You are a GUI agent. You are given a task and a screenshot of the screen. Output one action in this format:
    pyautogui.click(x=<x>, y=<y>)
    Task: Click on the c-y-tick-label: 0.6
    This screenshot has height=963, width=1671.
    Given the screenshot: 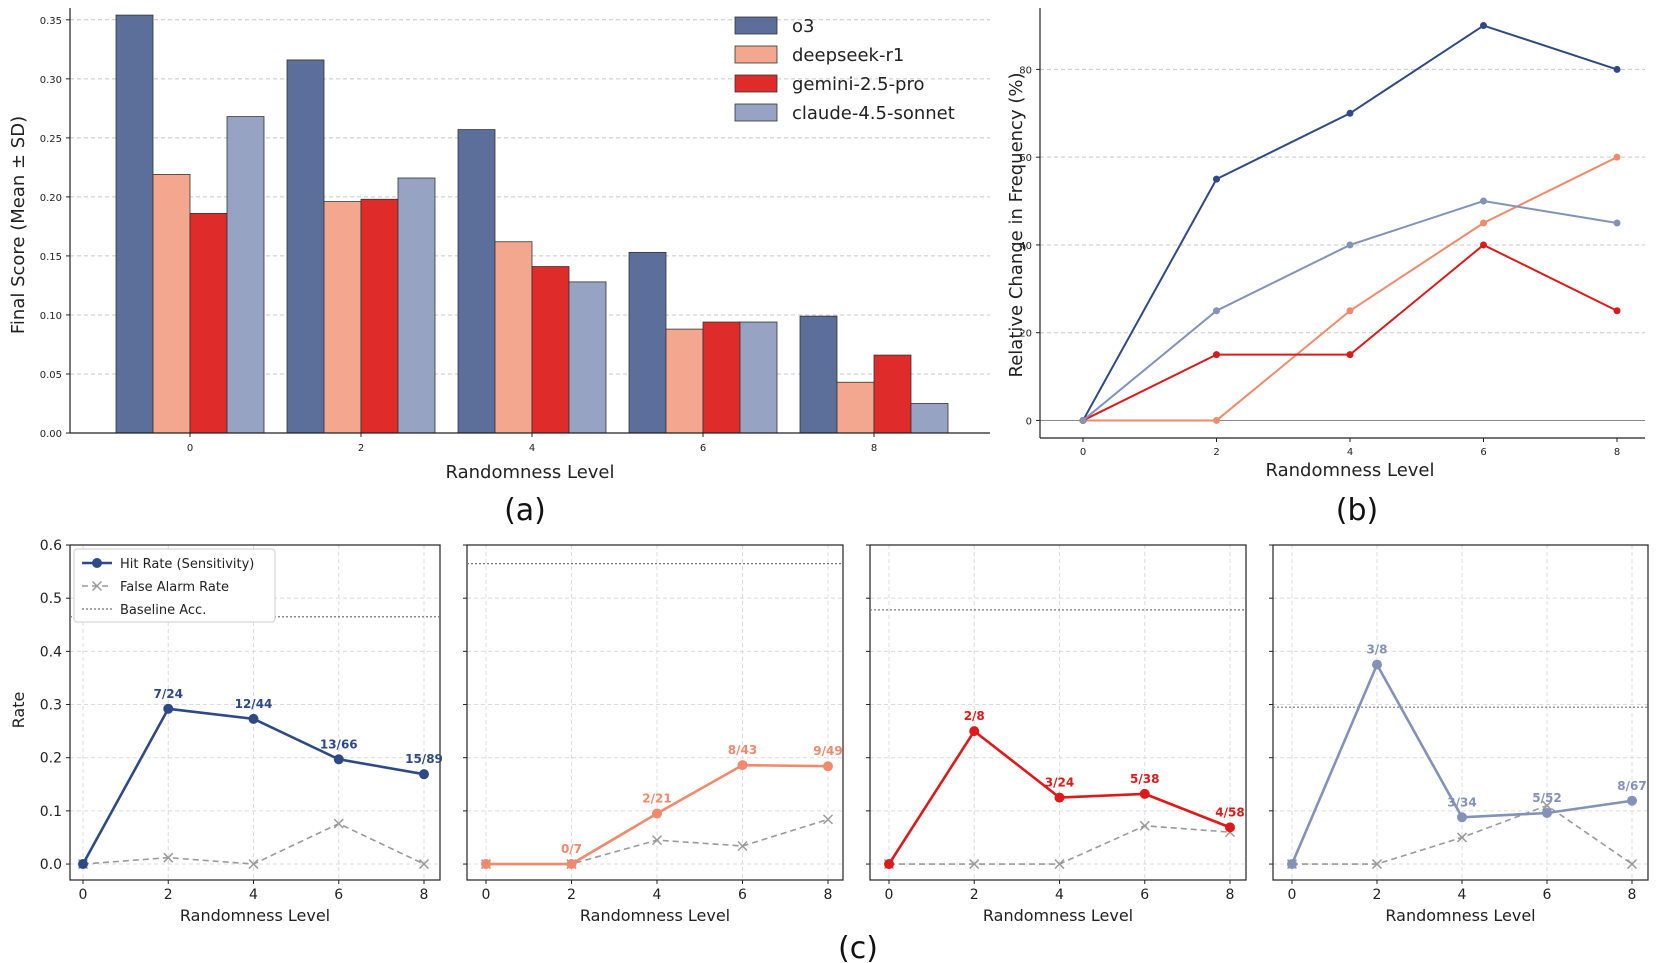 What is the action you would take?
    pyautogui.click(x=51, y=546)
    